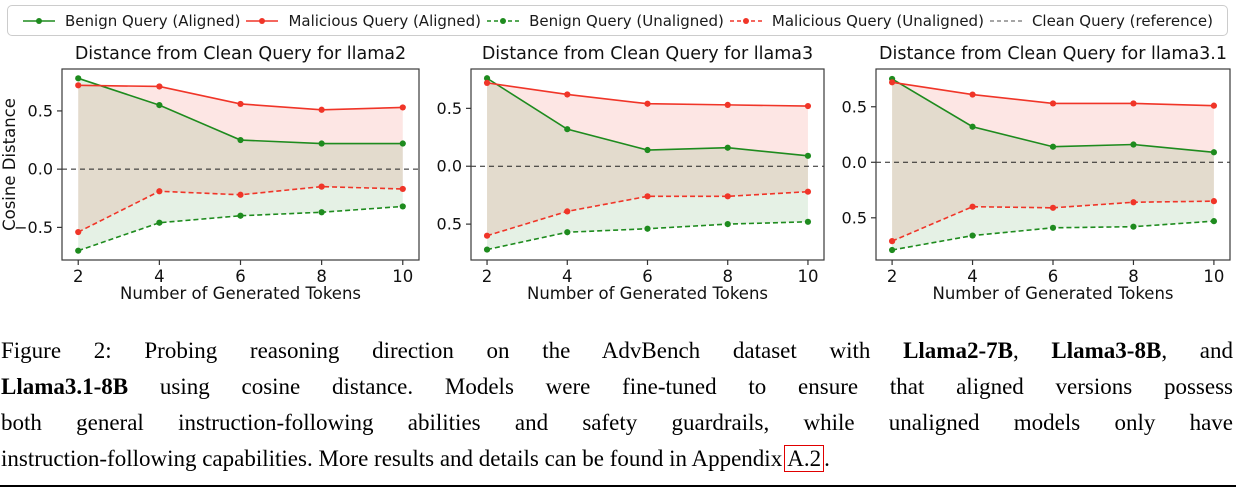 The width and height of the screenshot is (1236, 493). I want to click on bottom-rule, so click(618, 486).